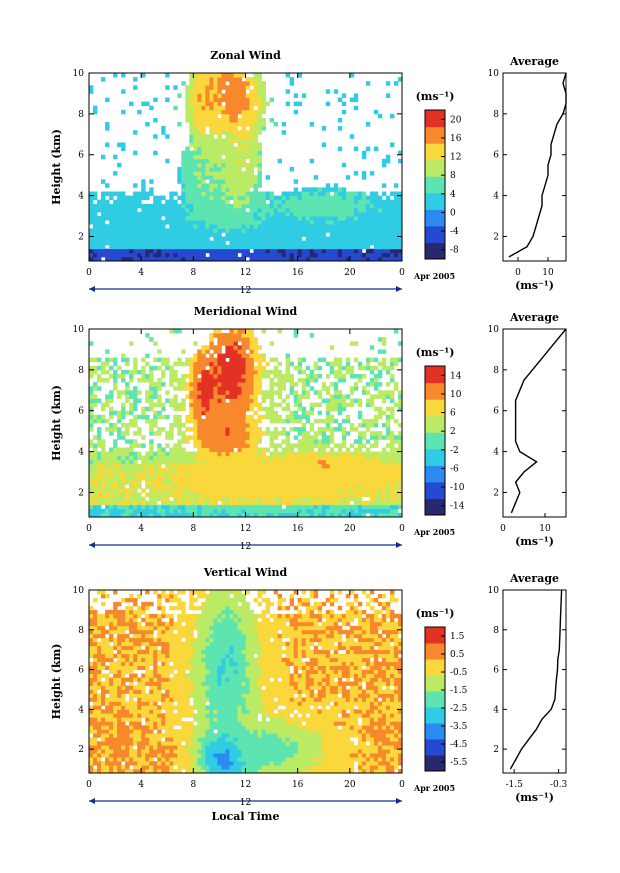 The height and width of the screenshot is (873, 620). What do you see at coordinates (81, 115) in the screenshot?
I see `y-tick-label: 8` at bounding box center [81, 115].